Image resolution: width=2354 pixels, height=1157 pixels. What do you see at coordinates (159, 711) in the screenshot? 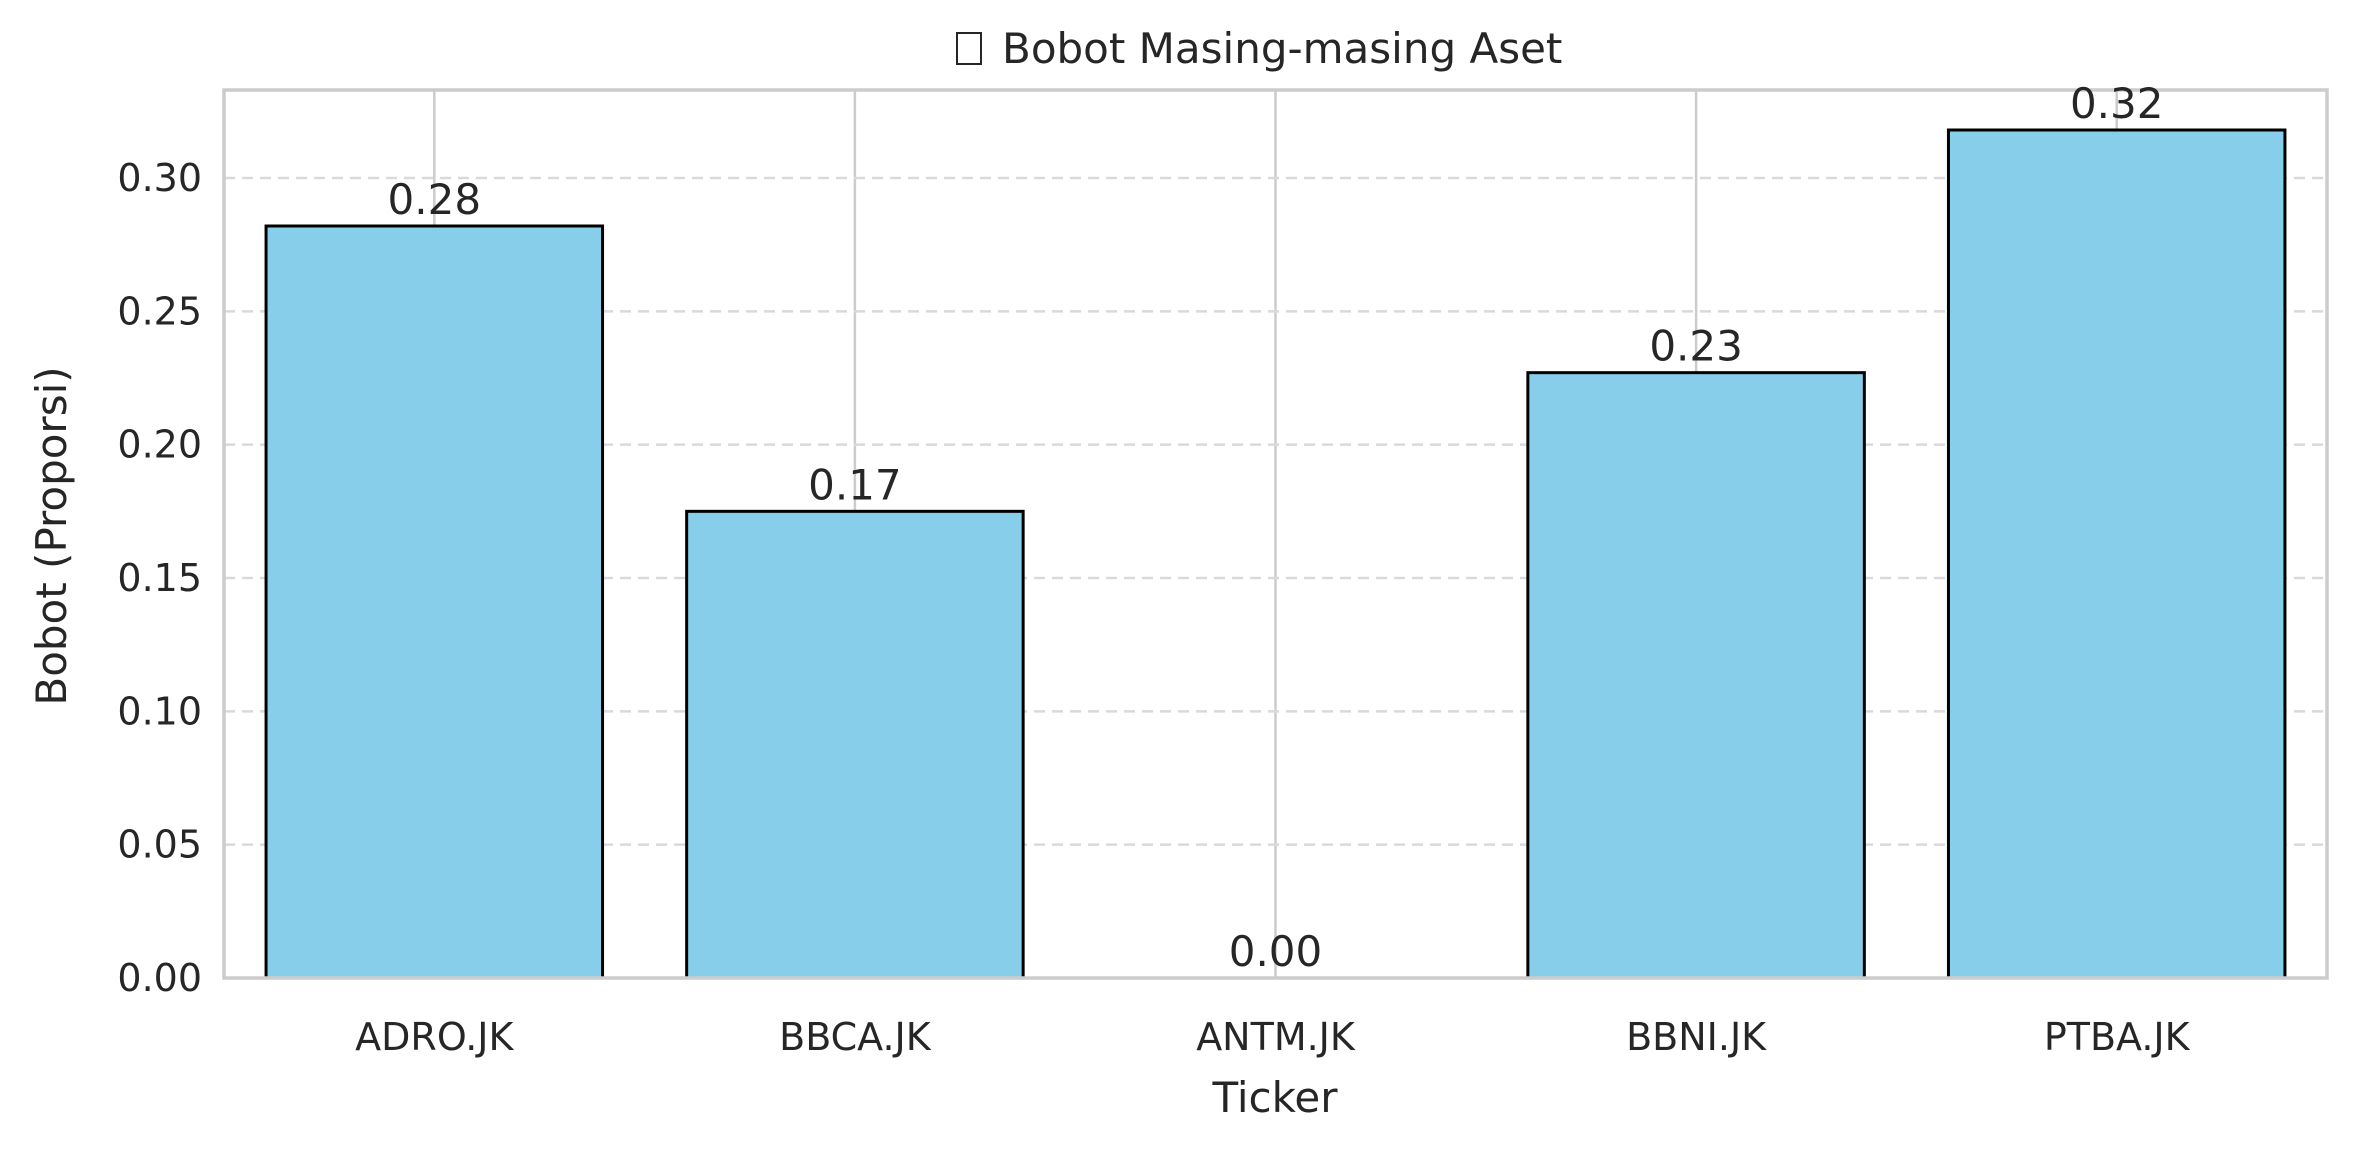
I see `y-tick-label: 0.10` at bounding box center [159, 711].